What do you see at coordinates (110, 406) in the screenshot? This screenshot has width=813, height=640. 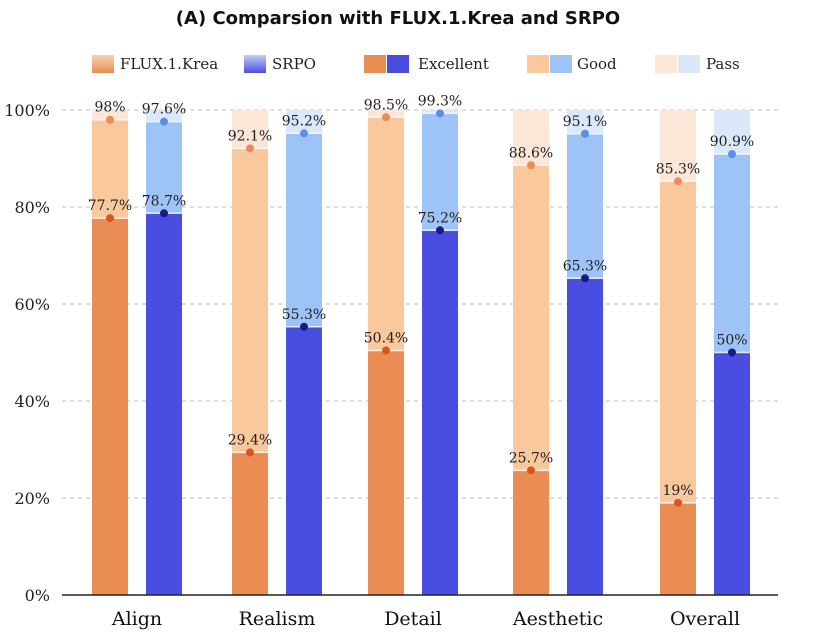 I see `bar-excellent-align-flux` at bounding box center [110, 406].